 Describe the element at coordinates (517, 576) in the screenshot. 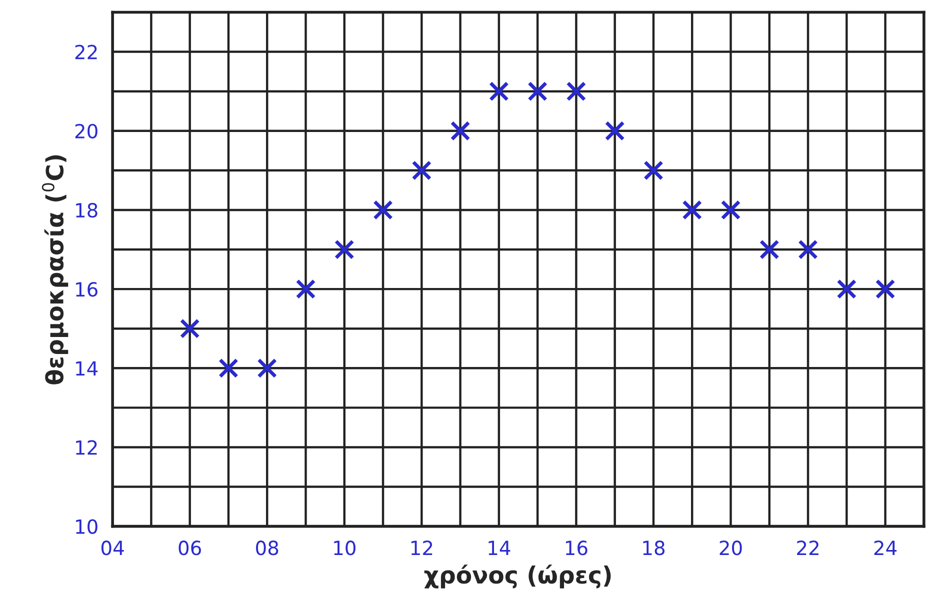

I see `x-axis-title: χρόνος (ώρες)` at that location.